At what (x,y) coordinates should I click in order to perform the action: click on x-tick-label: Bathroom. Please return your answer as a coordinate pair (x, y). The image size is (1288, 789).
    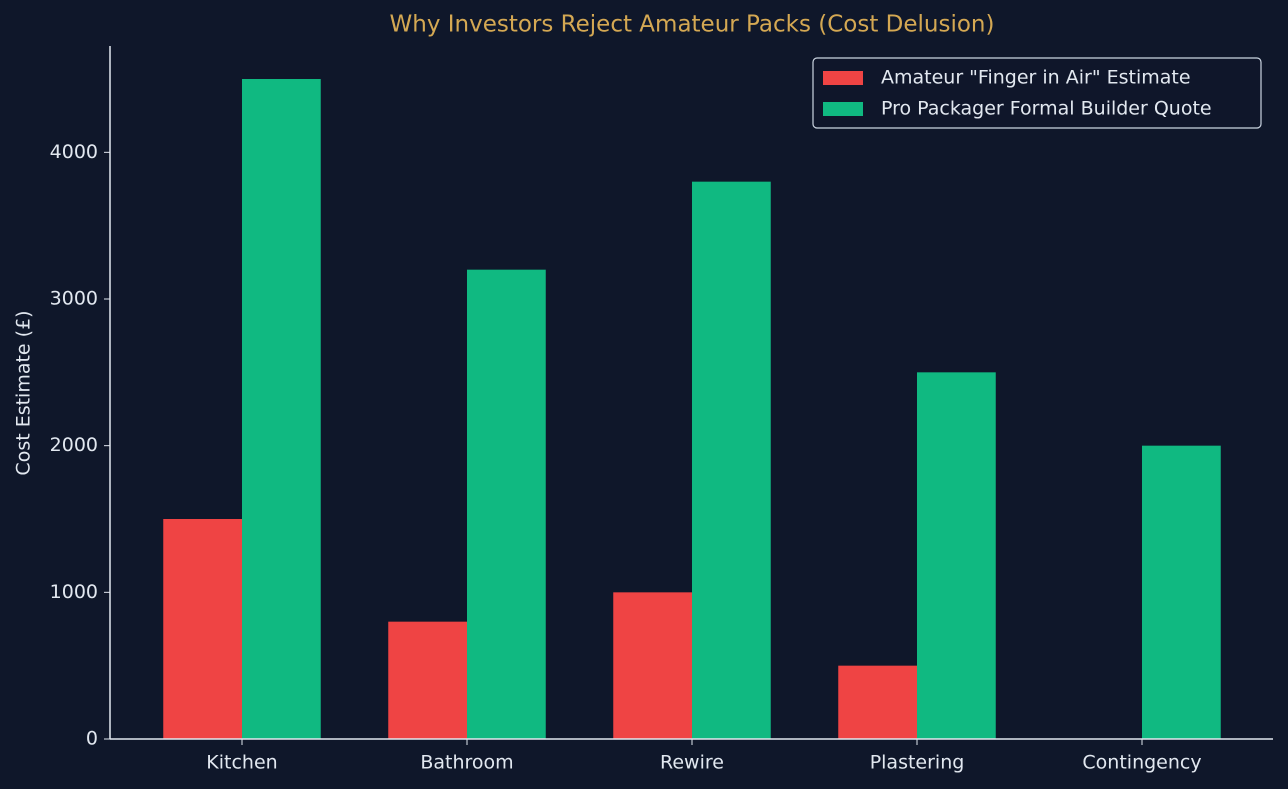
    Looking at the image, I should click on (466, 763).